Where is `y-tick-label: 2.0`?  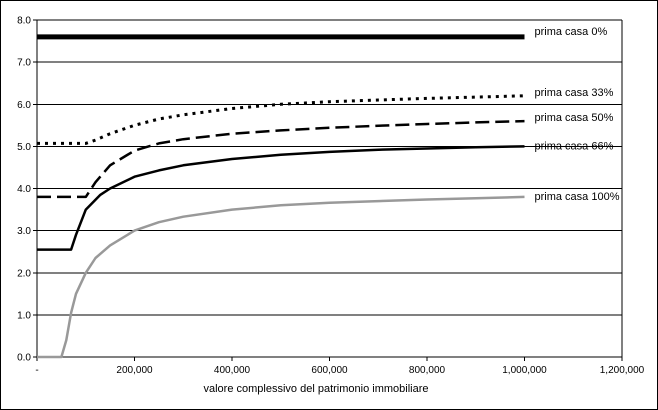 y-tick-label: 2.0 is located at coordinates (24, 273).